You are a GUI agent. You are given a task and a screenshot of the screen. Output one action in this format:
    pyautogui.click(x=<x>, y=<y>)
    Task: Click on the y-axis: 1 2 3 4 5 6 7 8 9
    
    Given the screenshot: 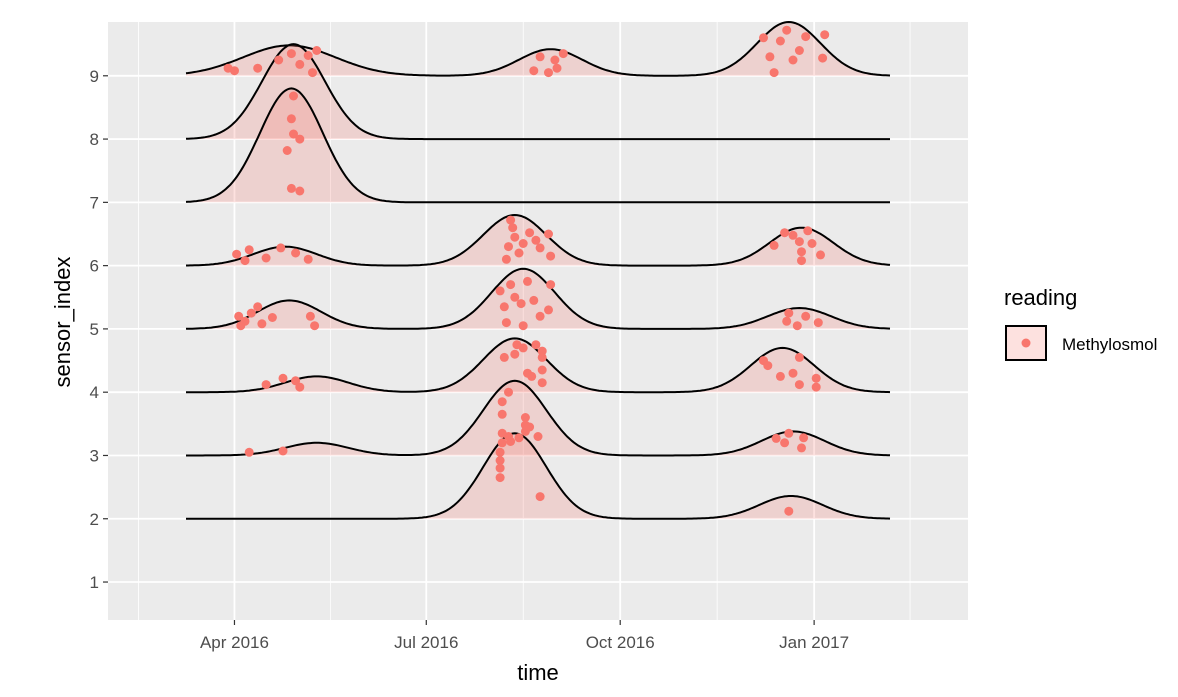 What is the action you would take?
    pyautogui.click(x=99, y=329)
    